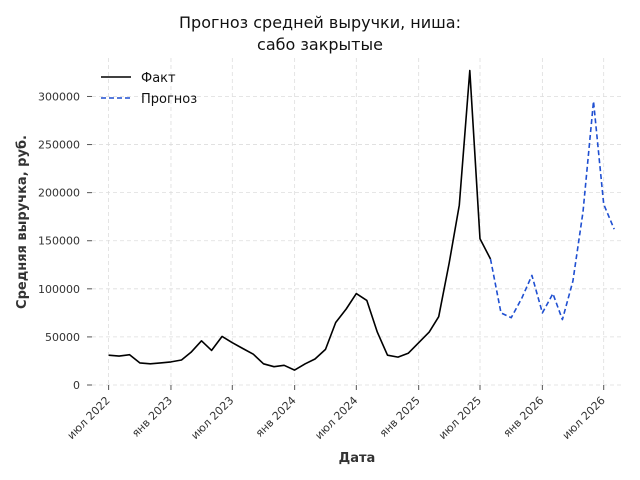  What do you see at coordinates (400, 417) in the screenshot?
I see `x-tick-label: янв 2025` at bounding box center [400, 417].